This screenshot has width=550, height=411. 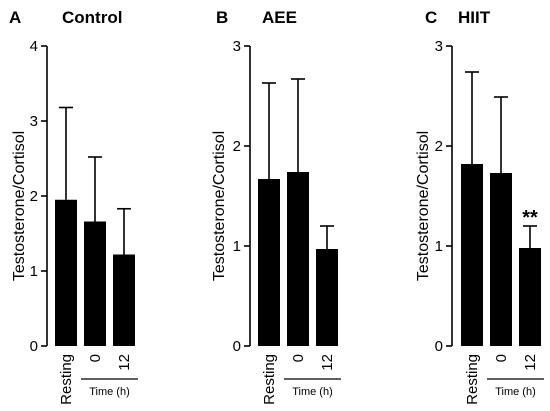 What do you see at coordinates (222, 17) in the screenshot?
I see `panel-letter: B` at bounding box center [222, 17].